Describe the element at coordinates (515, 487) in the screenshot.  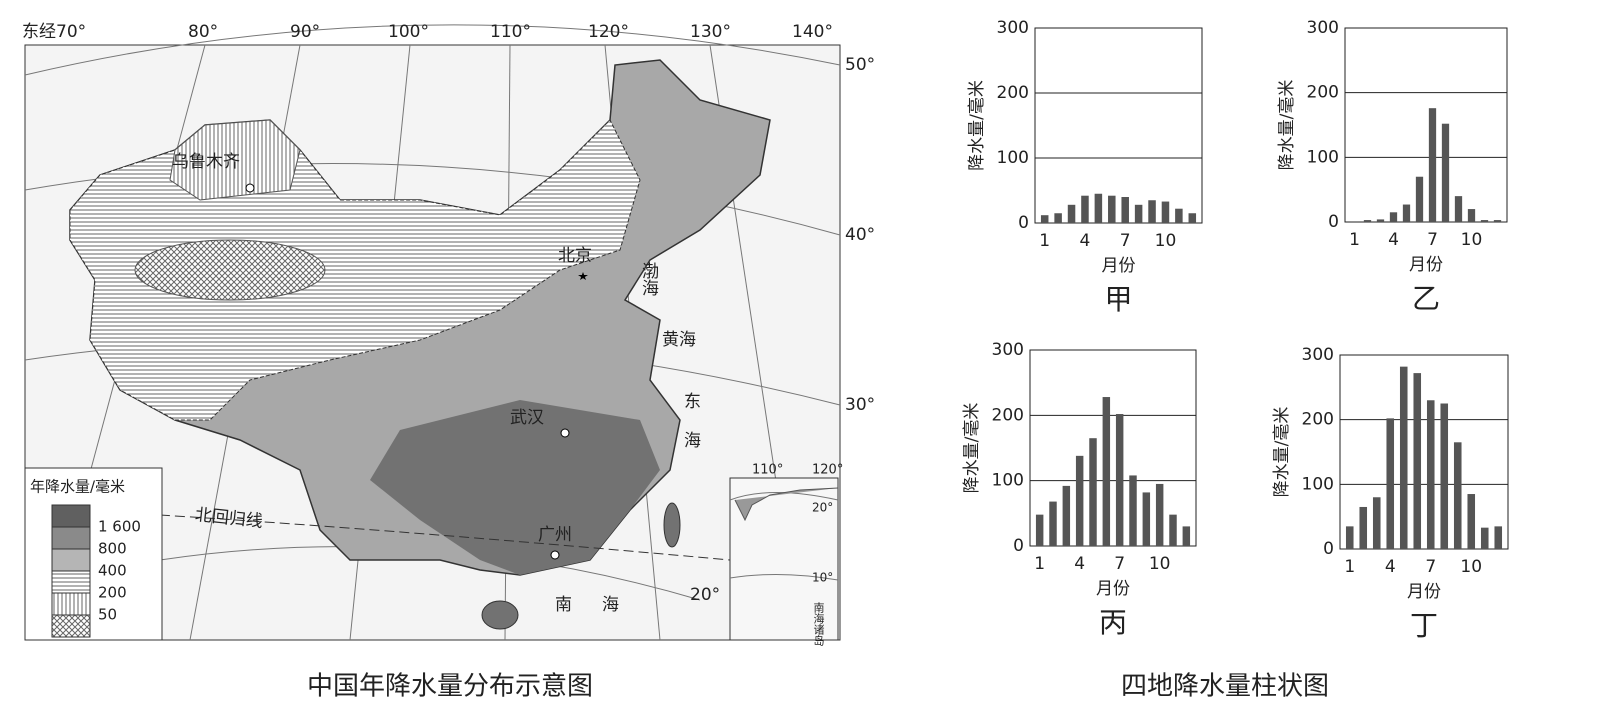
I see `wet-region` at that location.